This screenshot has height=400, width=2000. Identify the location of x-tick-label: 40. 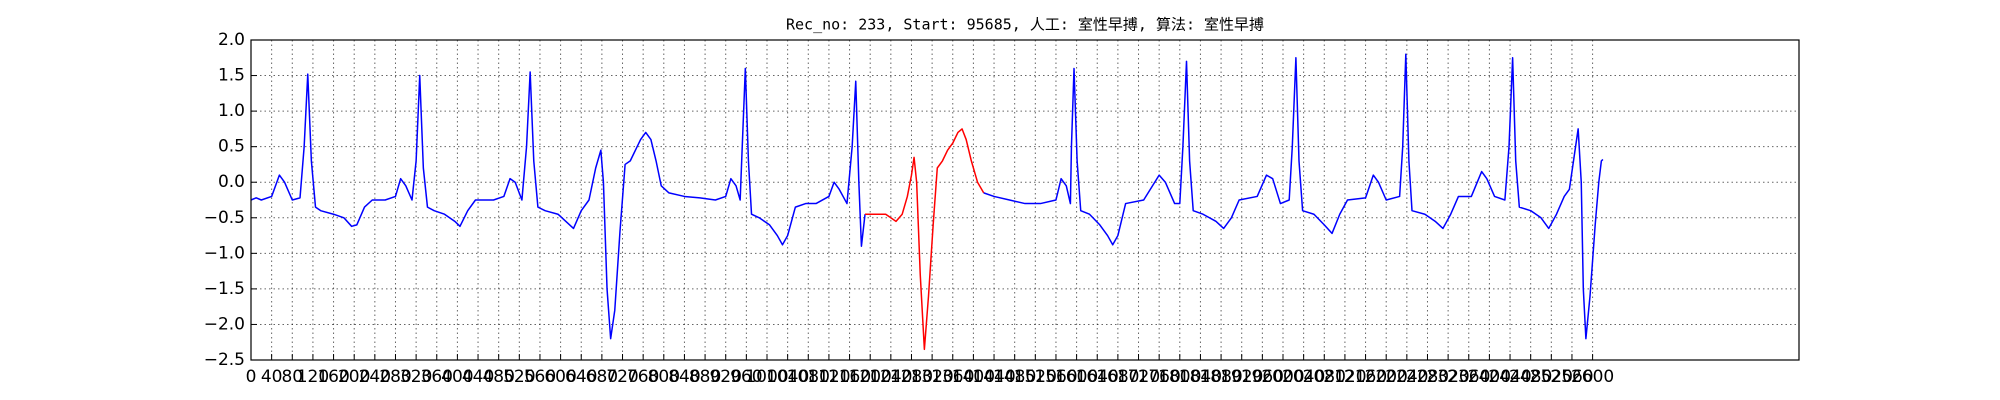
(272, 377).